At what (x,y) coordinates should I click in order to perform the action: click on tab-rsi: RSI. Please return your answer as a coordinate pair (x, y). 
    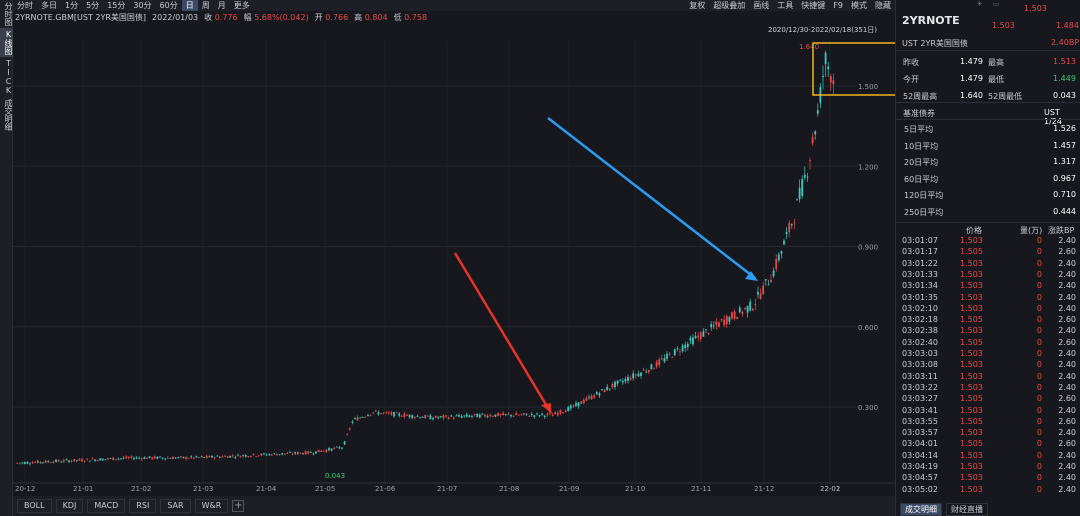
    Looking at the image, I should click on (143, 506).